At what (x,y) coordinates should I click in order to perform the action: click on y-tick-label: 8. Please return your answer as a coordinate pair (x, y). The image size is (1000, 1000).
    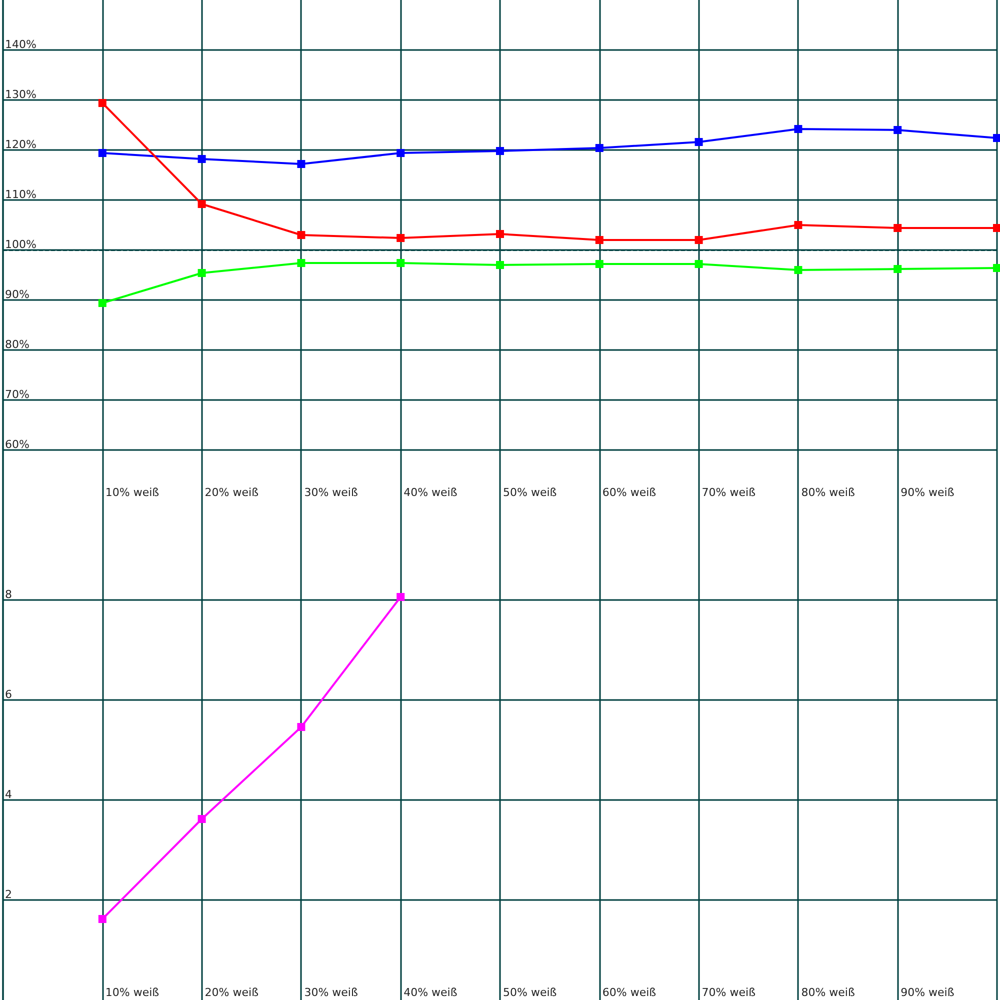
    Looking at the image, I should click on (8, 594).